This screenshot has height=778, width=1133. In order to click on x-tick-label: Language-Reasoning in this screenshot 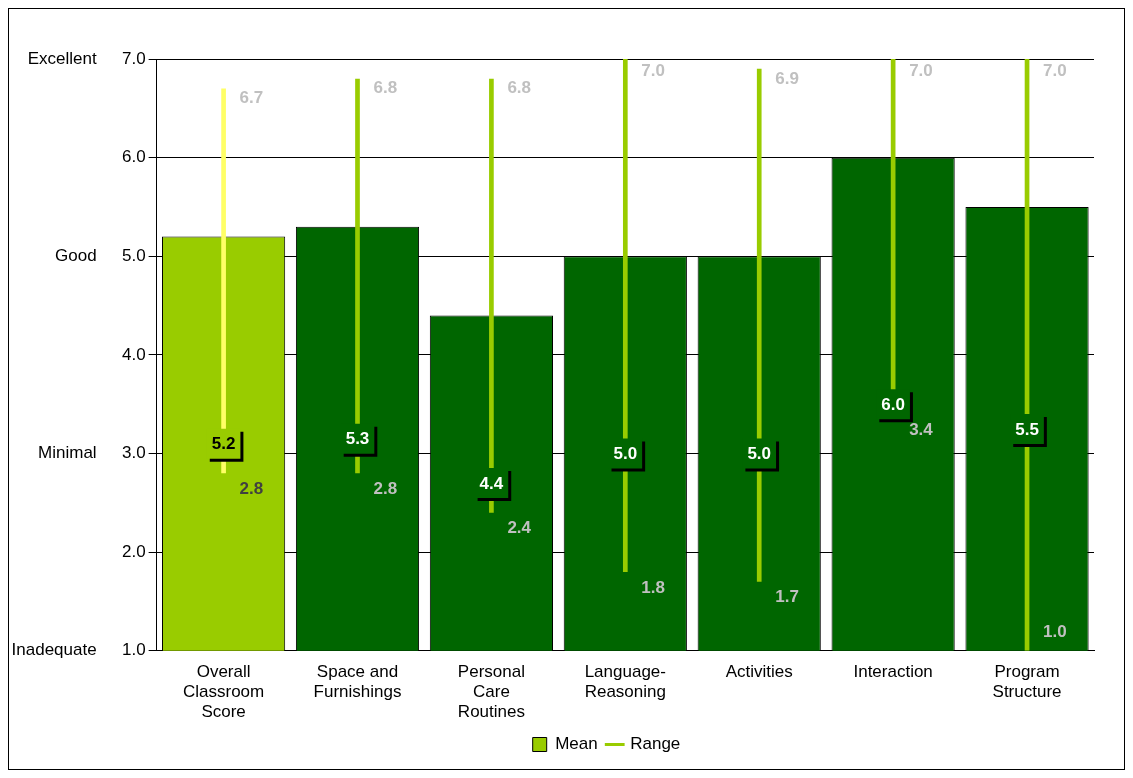, I will do `click(625, 681)`.